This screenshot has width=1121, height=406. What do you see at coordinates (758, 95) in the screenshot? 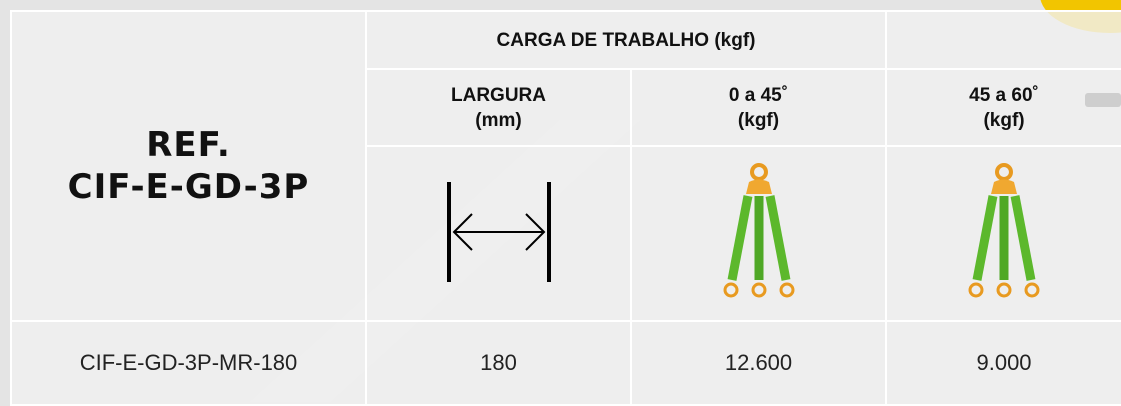
I see `header-line: 0 a 45˚` at bounding box center [758, 95].